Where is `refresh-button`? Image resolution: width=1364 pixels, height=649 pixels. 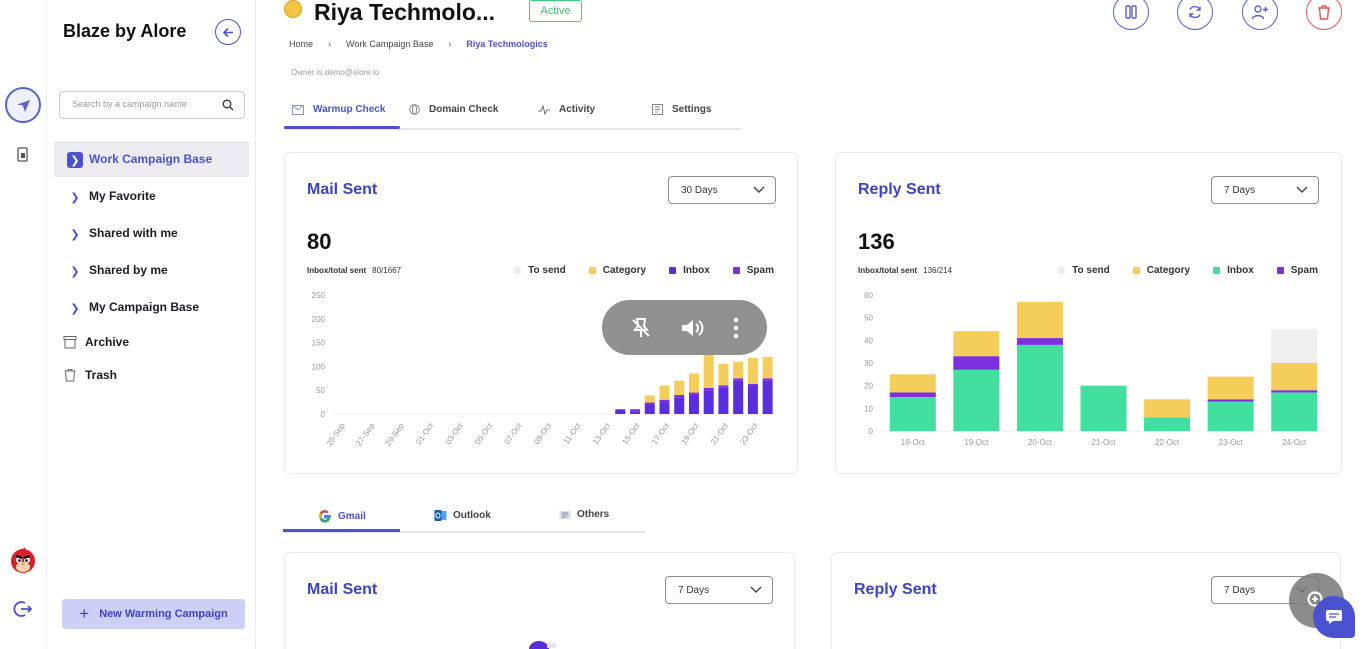 refresh-button is located at coordinates (1195, 15).